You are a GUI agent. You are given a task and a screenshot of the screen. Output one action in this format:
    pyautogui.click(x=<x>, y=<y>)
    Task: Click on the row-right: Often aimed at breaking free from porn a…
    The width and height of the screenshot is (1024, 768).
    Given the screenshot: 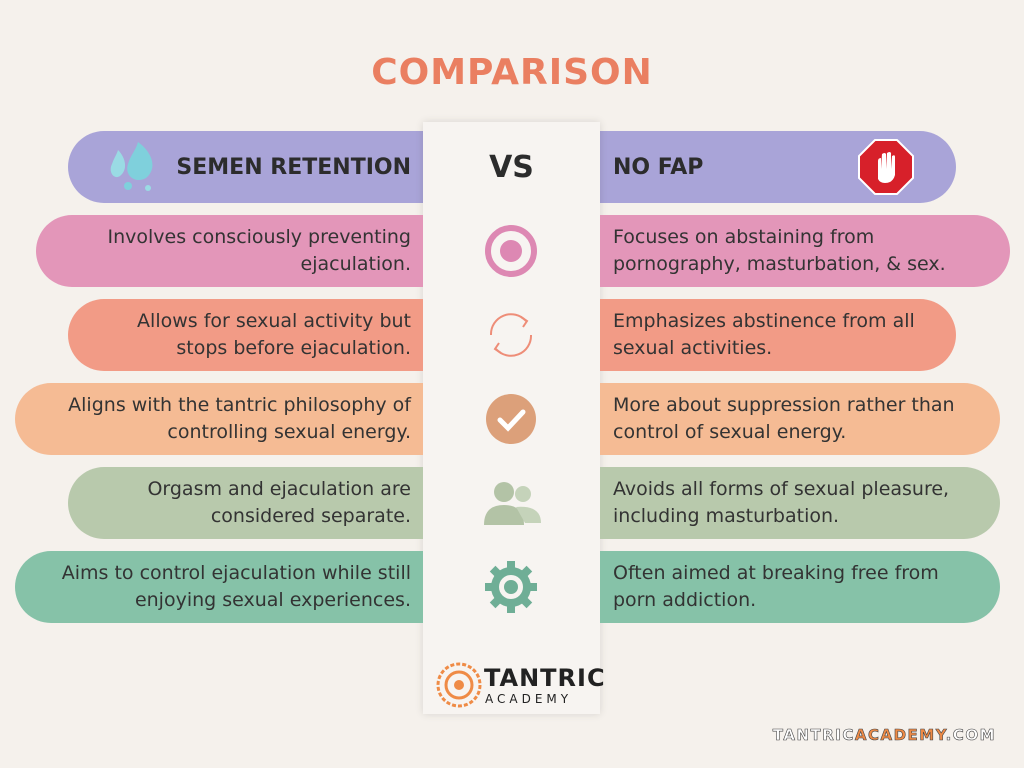 What is the action you would take?
    pyautogui.click(x=800, y=587)
    